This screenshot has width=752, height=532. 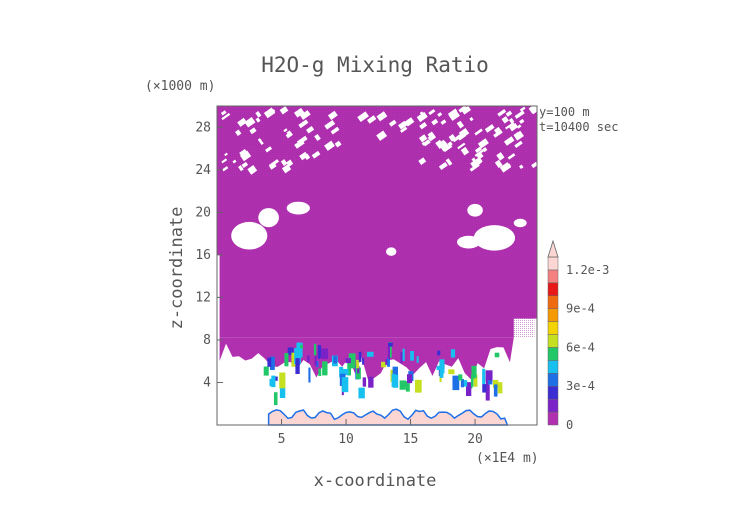 What do you see at coordinates (282, 439) in the screenshot?
I see `x-tick-label: 5` at bounding box center [282, 439].